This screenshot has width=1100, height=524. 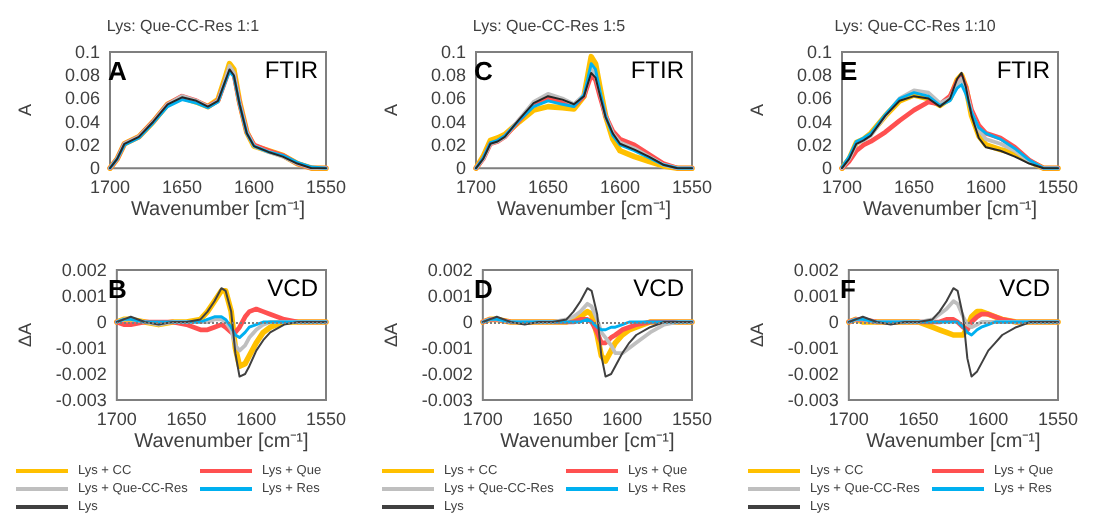 I want to click on annotation: A, so click(x=118, y=71).